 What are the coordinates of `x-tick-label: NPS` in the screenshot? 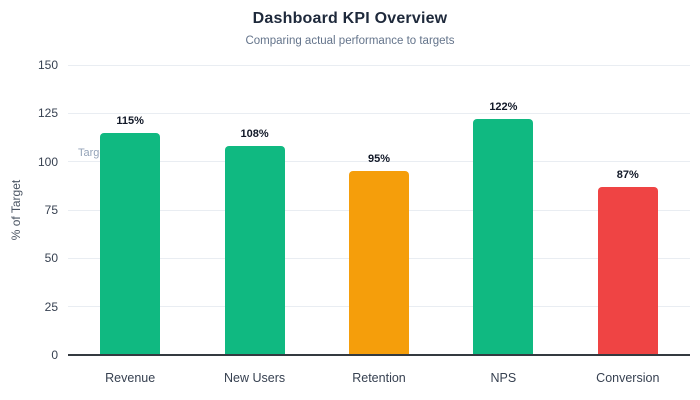 It's located at (503, 378).